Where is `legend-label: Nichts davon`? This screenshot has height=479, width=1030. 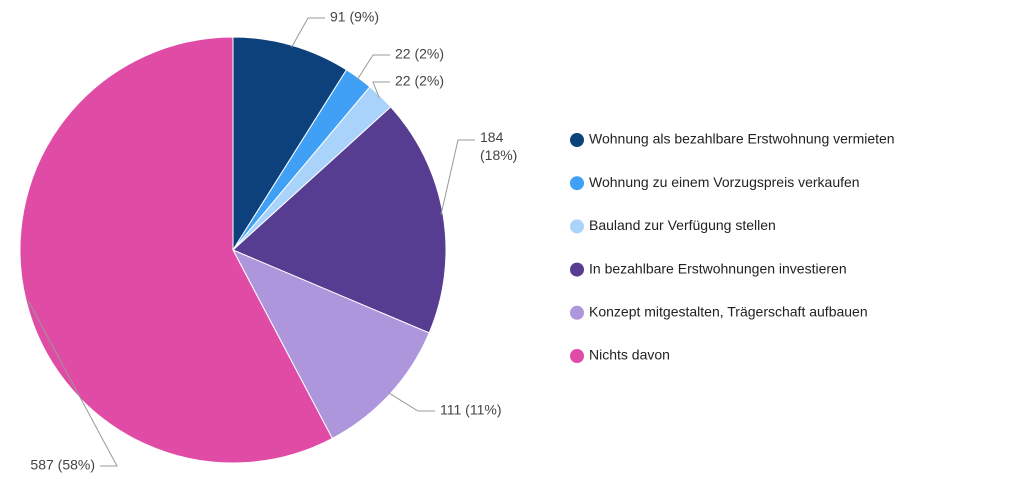
legend-label: Nichts davon is located at coordinates (629, 355).